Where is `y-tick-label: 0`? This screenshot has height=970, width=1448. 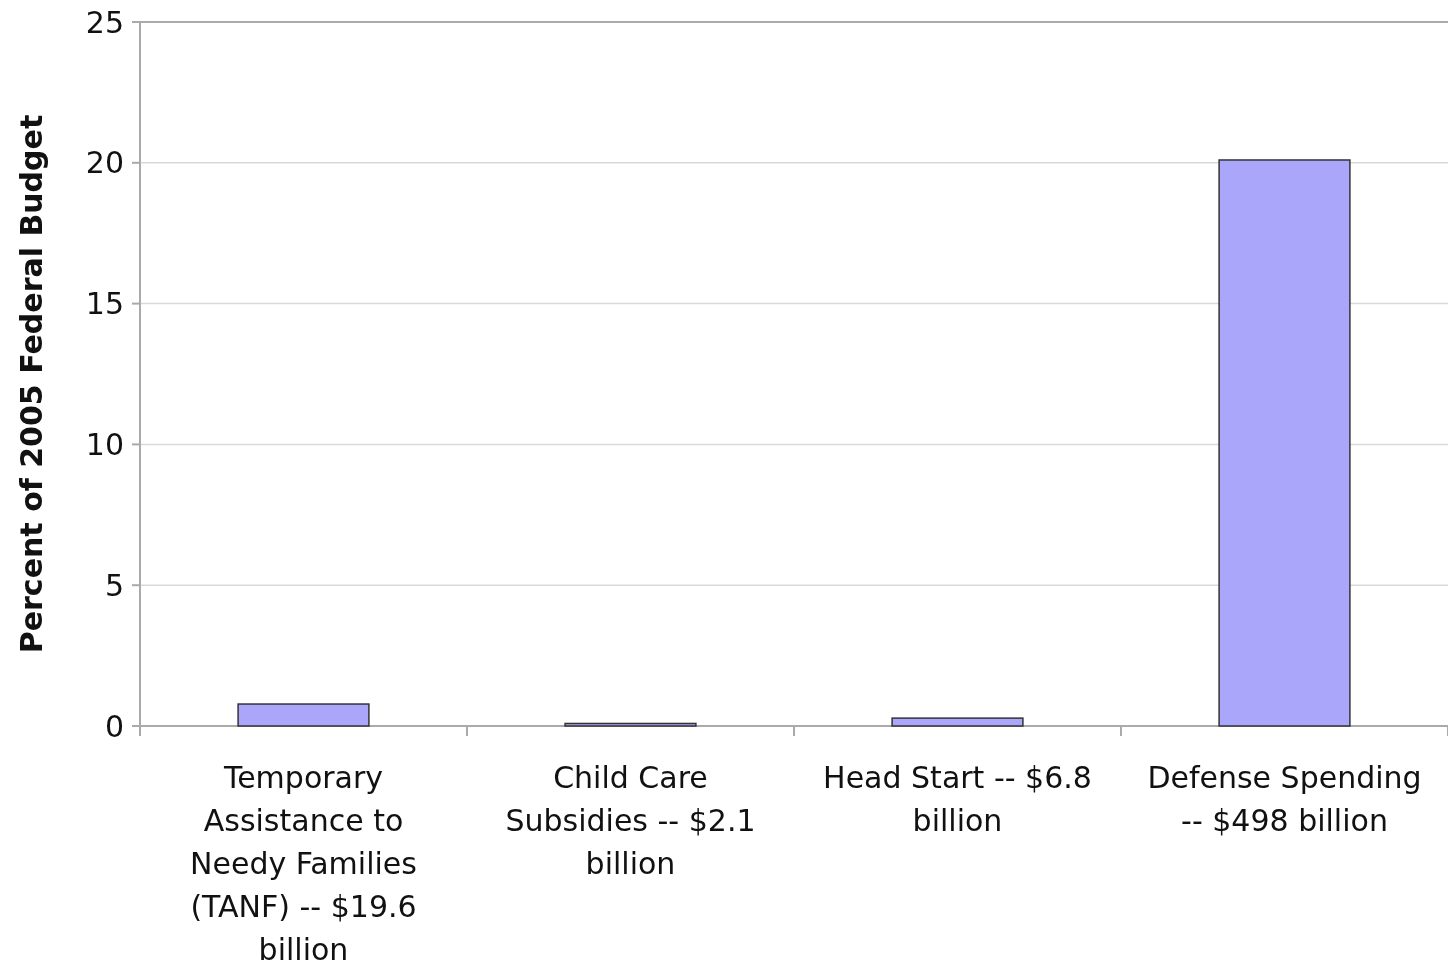 y-tick-label: 0 is located at coordinates (114, 726).